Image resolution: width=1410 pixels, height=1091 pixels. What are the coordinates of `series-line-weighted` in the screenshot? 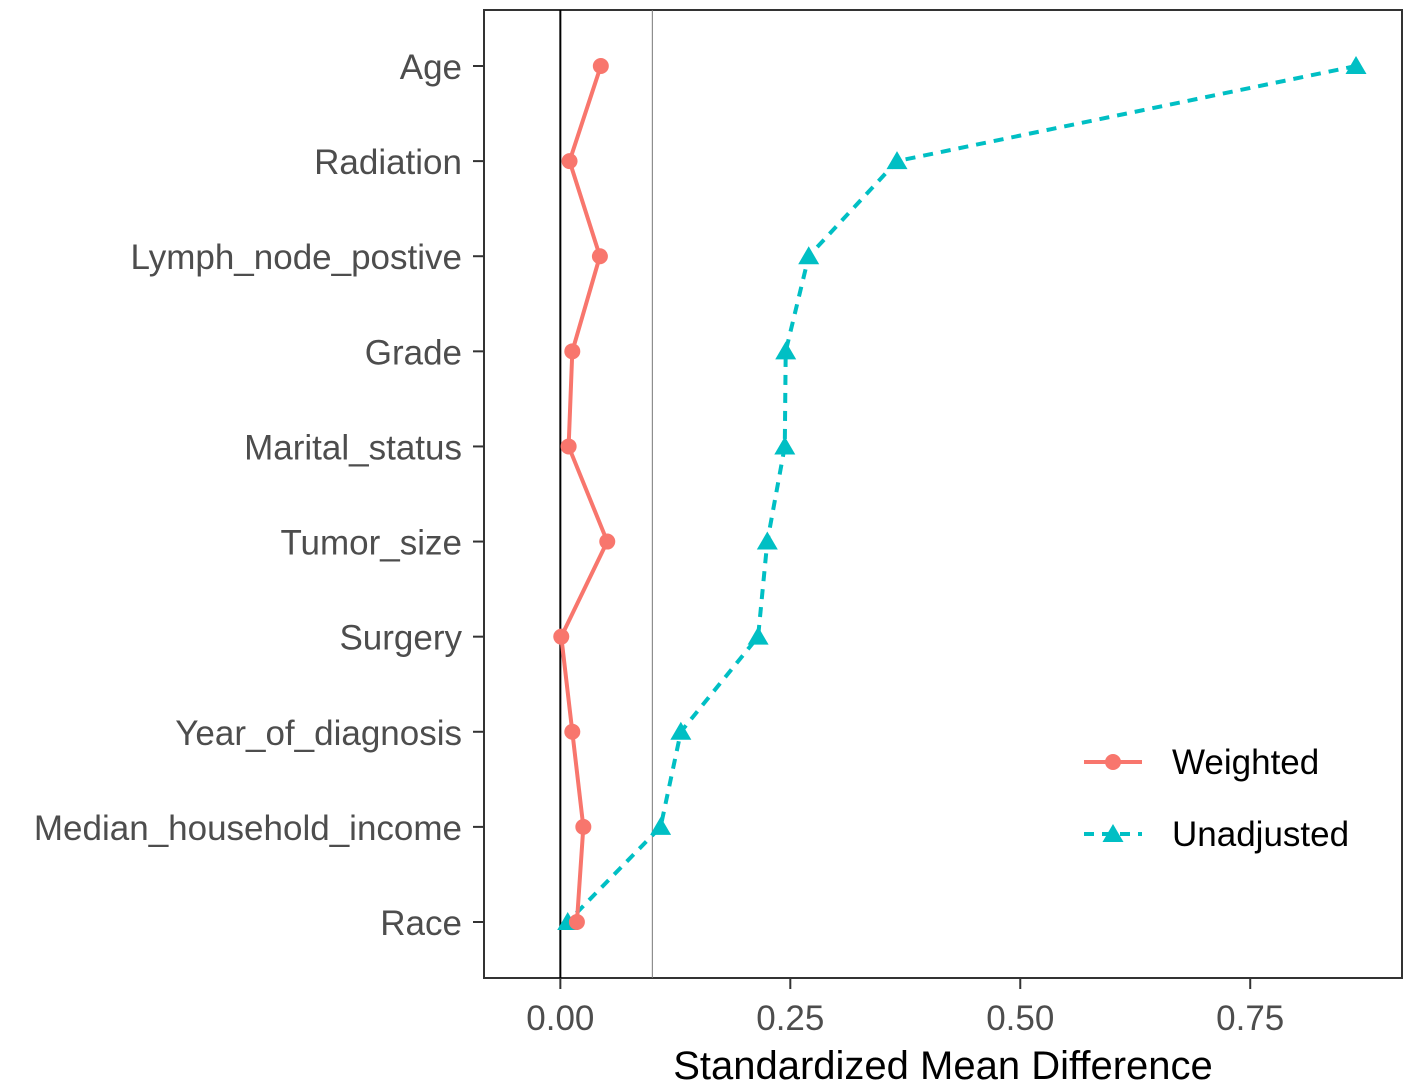 It's located at (584, 494).